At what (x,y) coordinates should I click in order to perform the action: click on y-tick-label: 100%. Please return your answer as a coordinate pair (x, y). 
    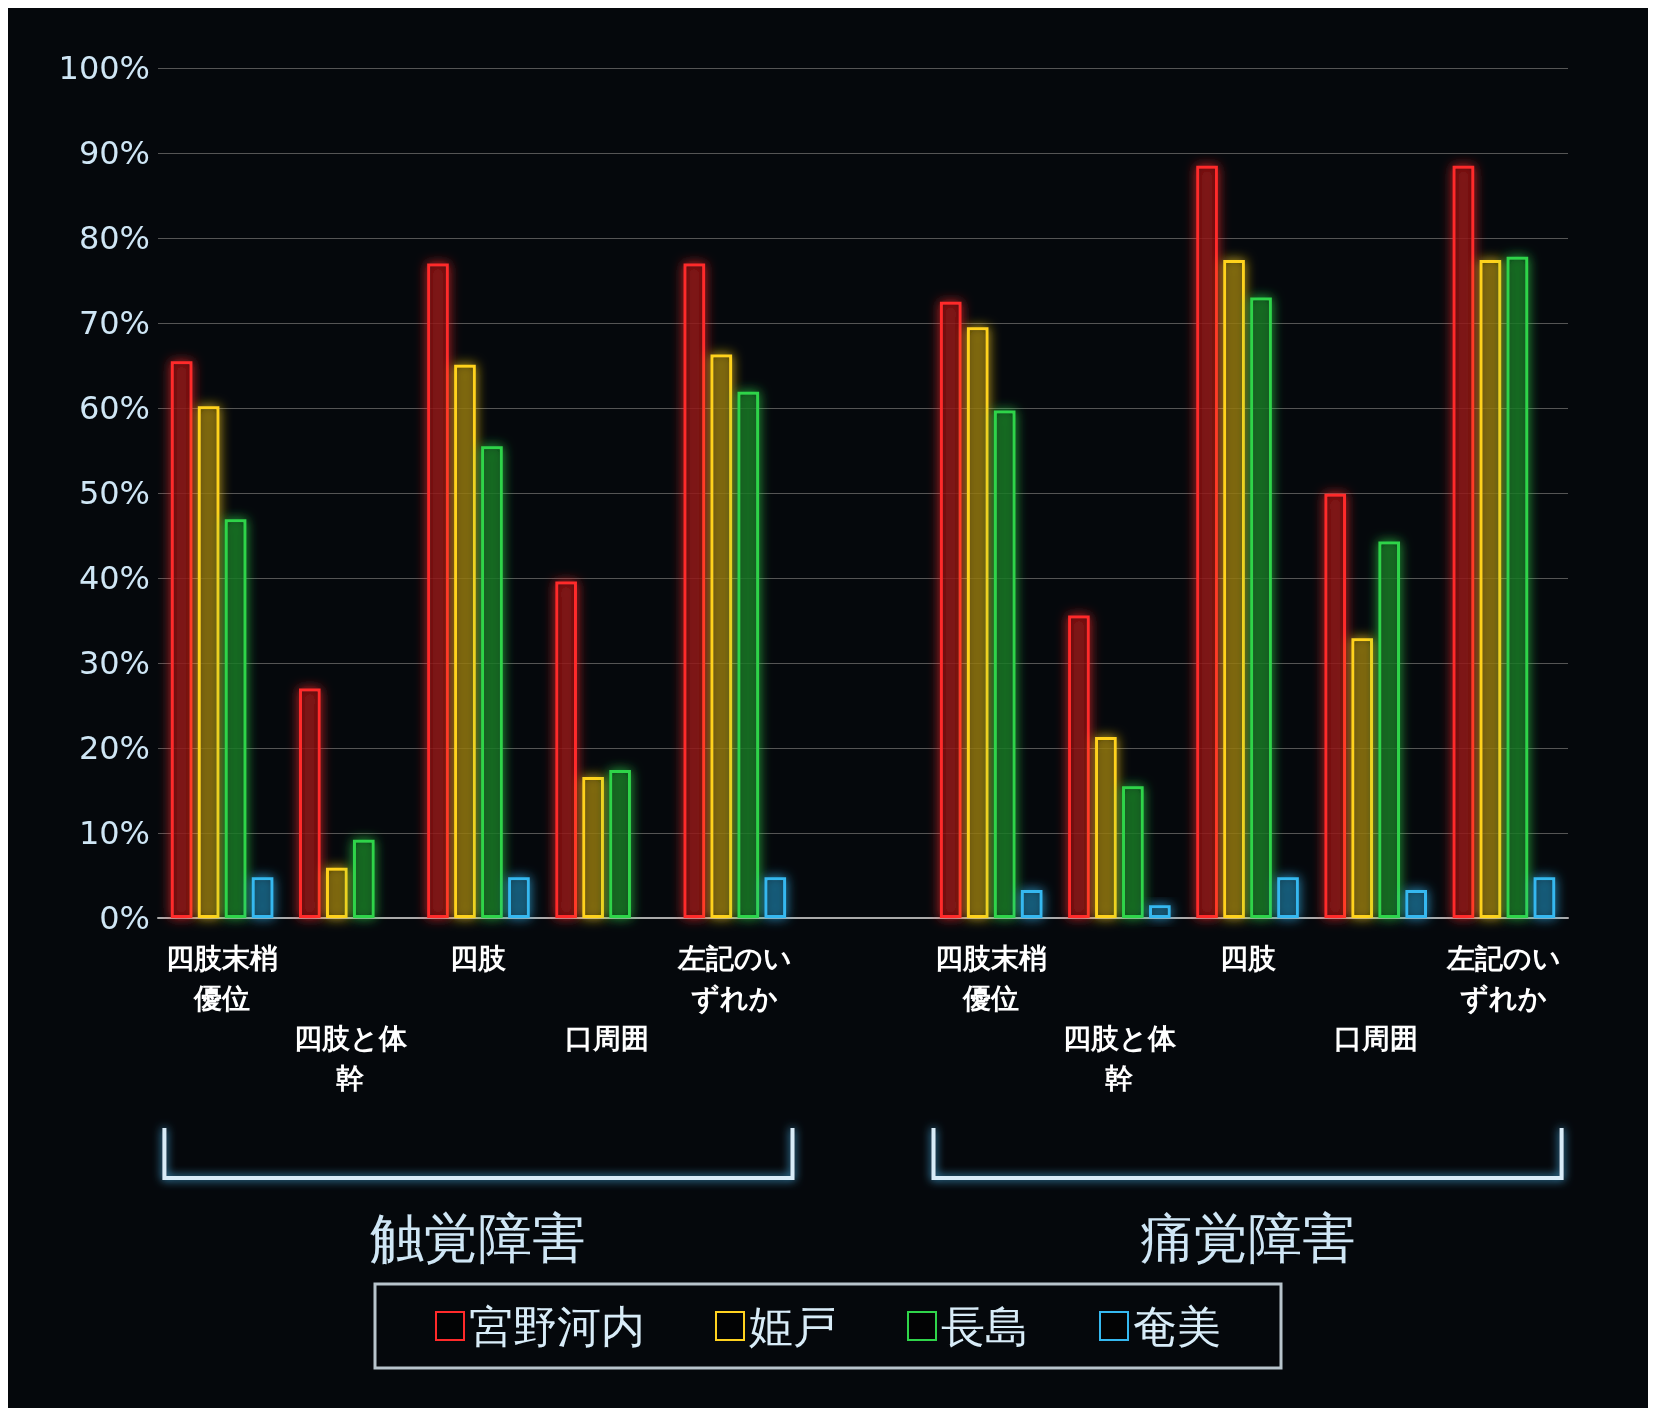
    Looking at the image, I should click on (104, 68).